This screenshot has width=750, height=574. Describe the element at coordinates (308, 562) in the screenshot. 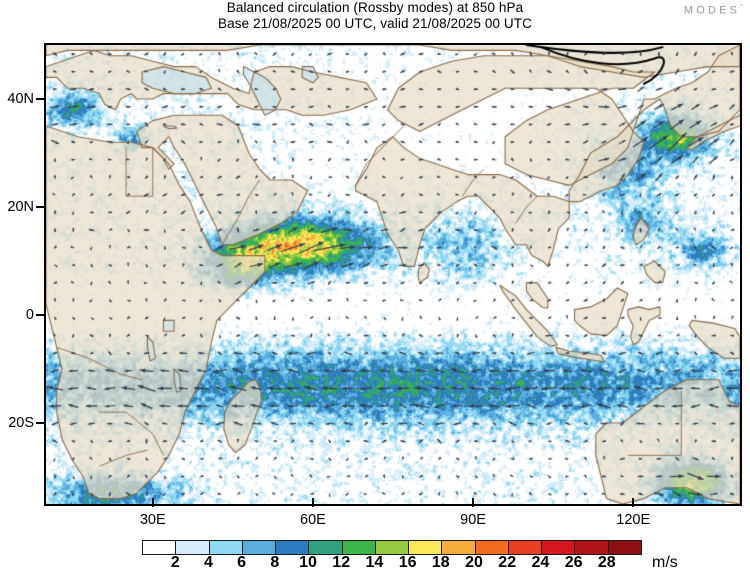

I see `colorbar-tick-label: 10` at that location.